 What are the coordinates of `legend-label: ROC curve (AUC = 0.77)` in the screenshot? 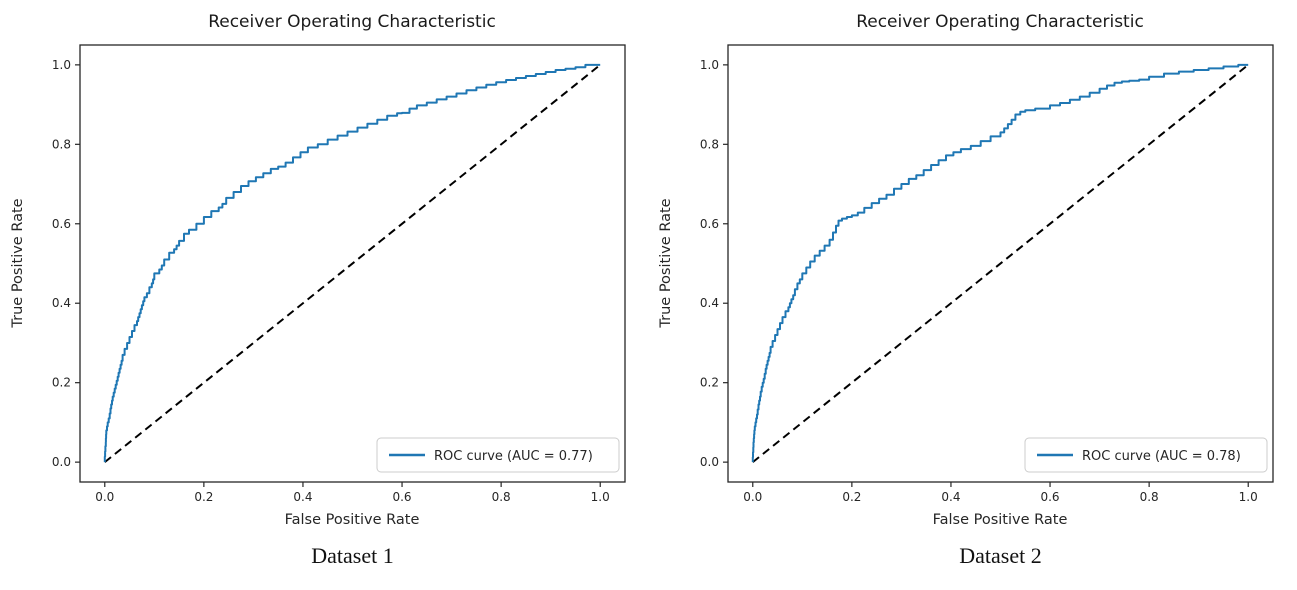 It's located at (513, 456).